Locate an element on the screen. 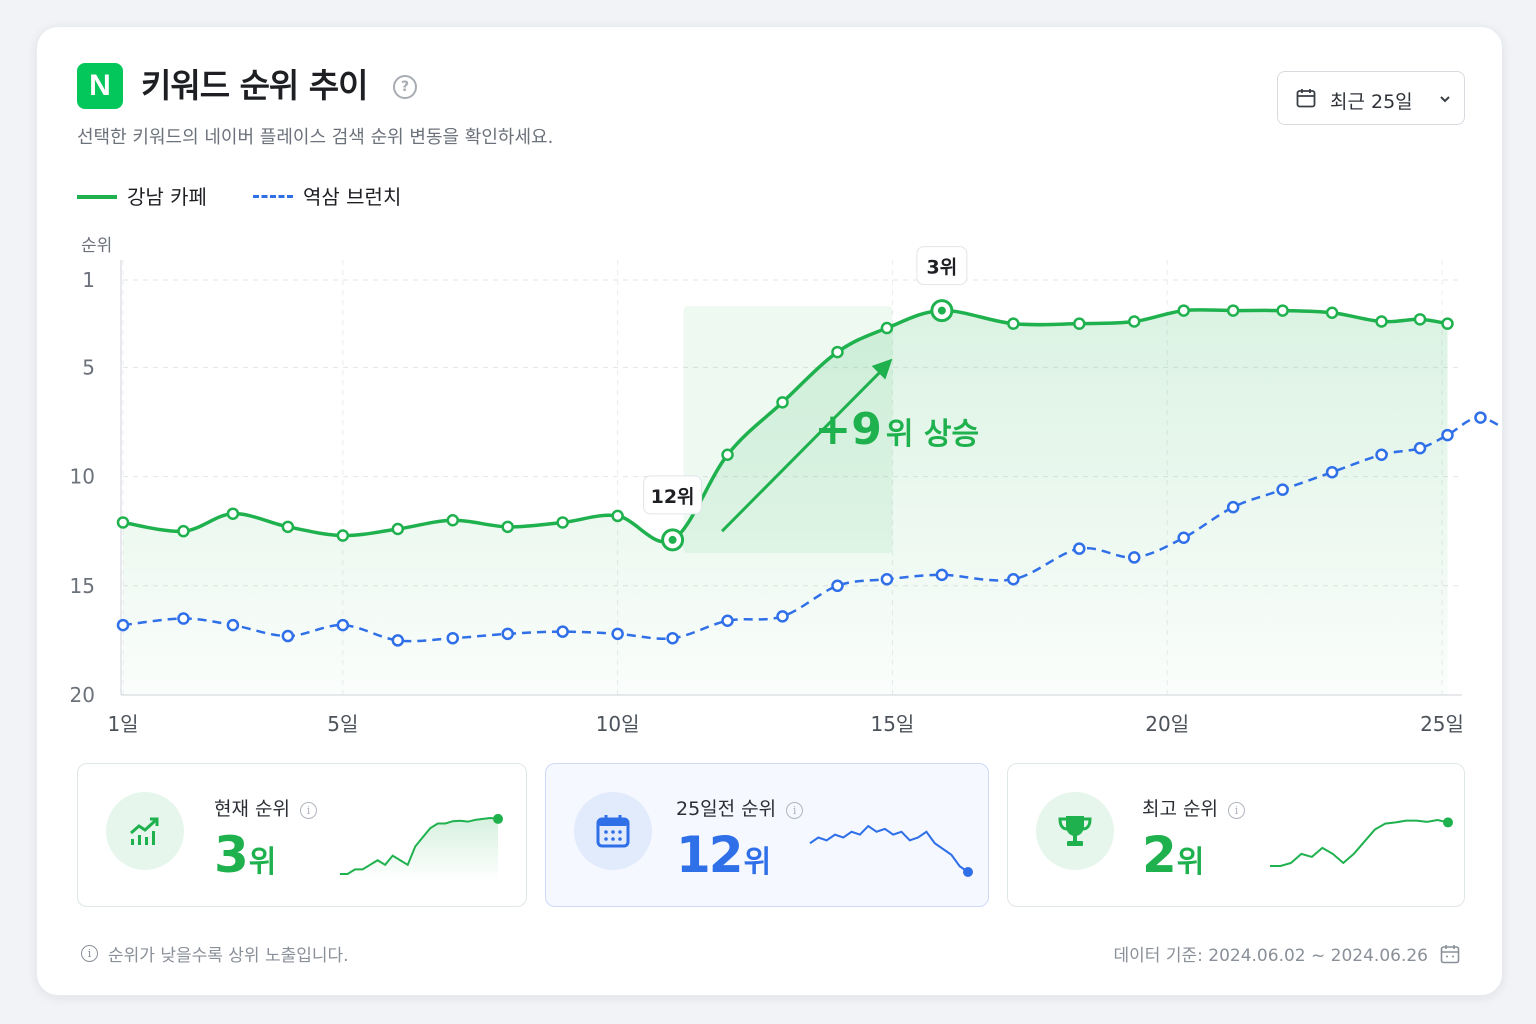 This screenshot has width=1536, height=1024. stat-value: 3위 is located at coordinates (245, 855).